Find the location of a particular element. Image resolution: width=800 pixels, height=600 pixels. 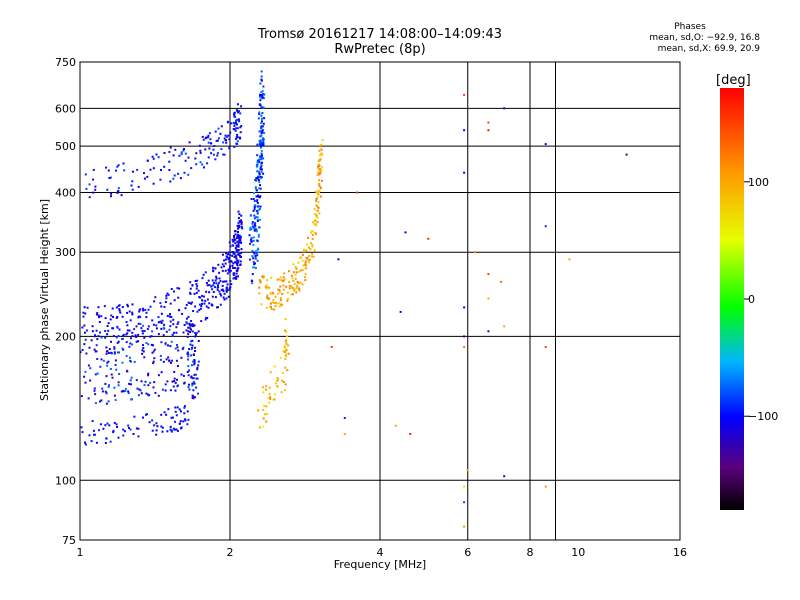

chart-subtitle: RwPretec (8p) is located at coordinates (380, 49).